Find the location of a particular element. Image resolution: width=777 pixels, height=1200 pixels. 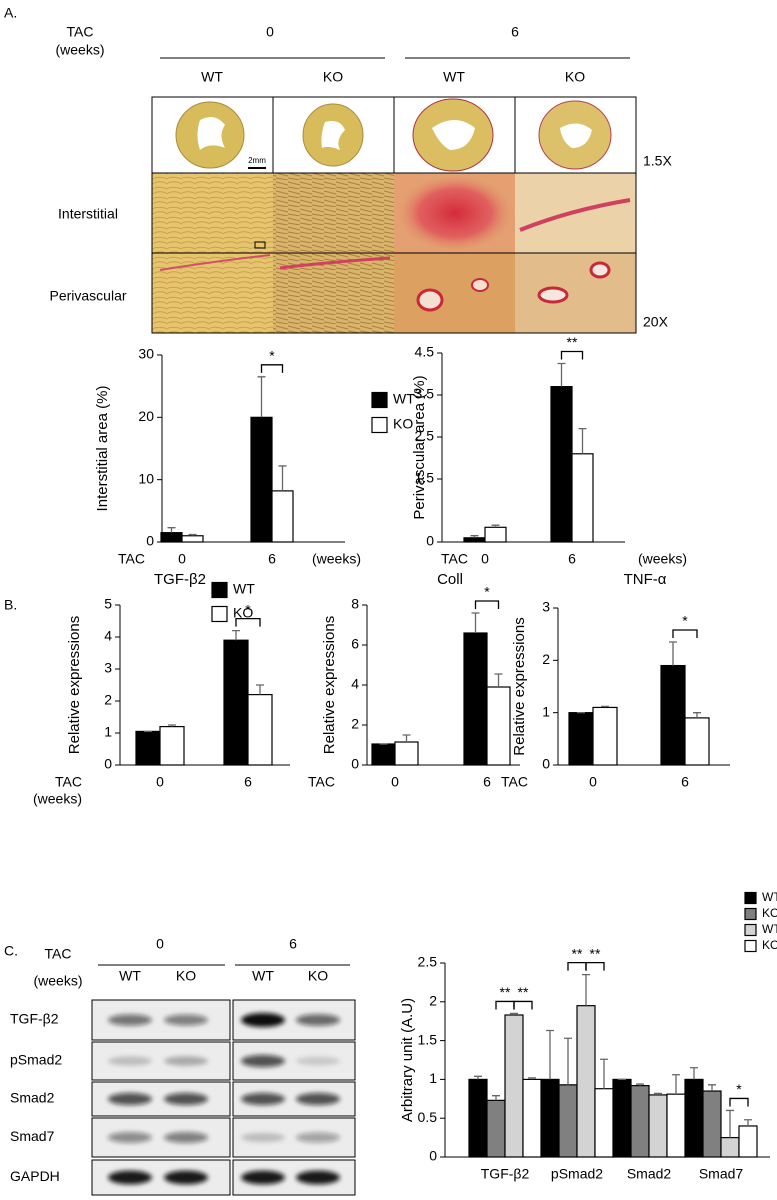

y-tick-label: 4.5 is located at coordinates (425, 352).